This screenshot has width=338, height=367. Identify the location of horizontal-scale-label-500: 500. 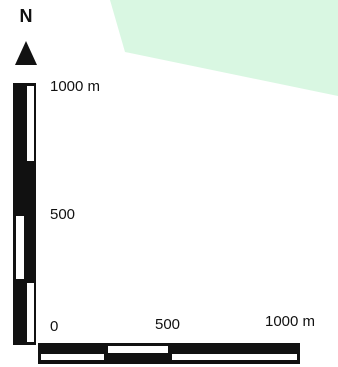
(168, 324).